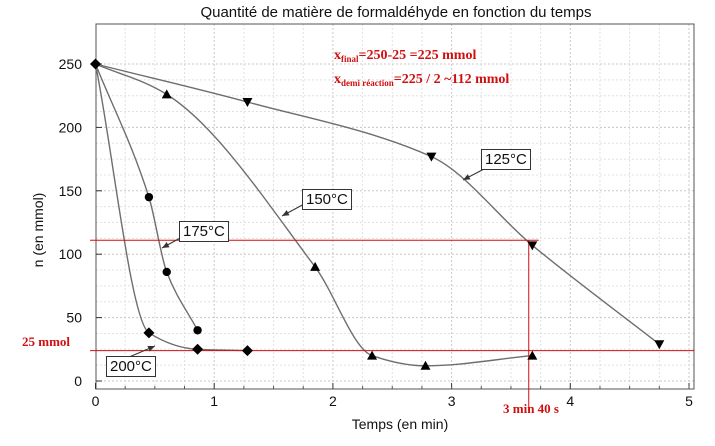  Describe the element at coordinates (689, 401) in the screenshot. I see `x-tick-label: 5` at that location.